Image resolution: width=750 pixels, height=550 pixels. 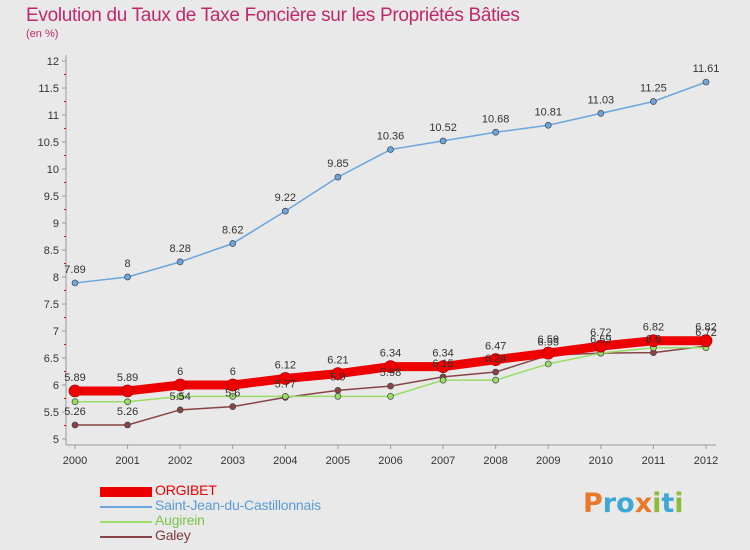 What do you see at coordinates (75, 461) in the screenshot?
I see `x-tick-label: 2000` at bounding box center [75, 461].